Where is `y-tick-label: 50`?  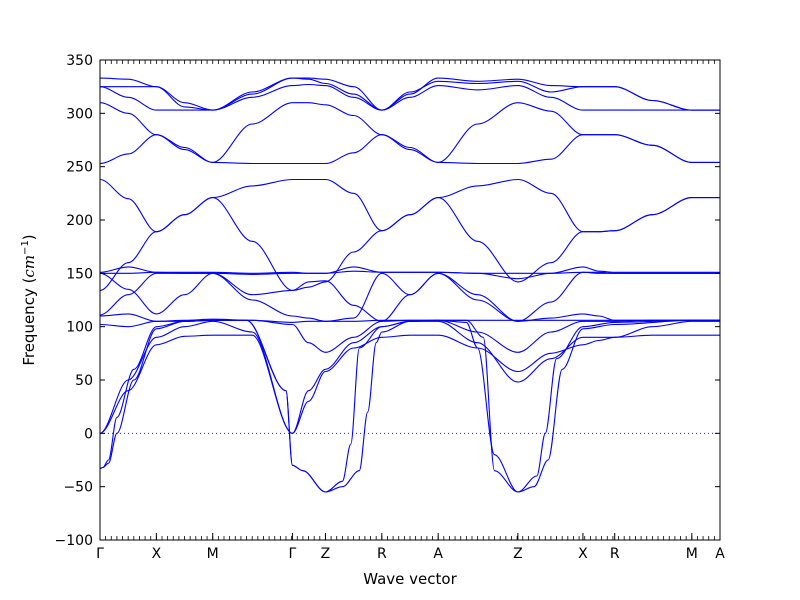 y-tick-label: 50 is located at coordinates (84, 381).